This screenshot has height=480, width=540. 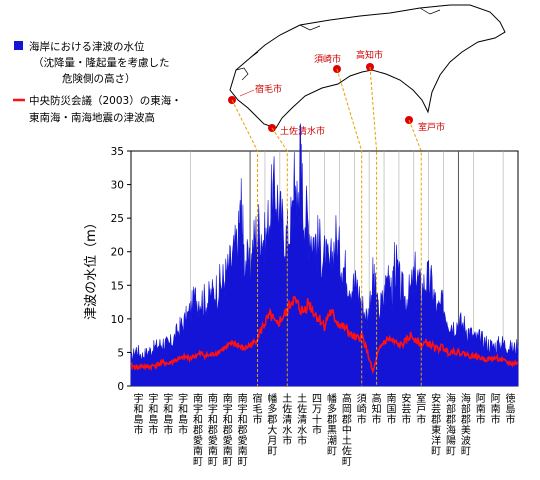 What do you see at coordinates (105, 100) in the screenshot?
I see `legend-text-red-1: 中央防災会議（2003）の東海・` at bounding box center [105, 100].